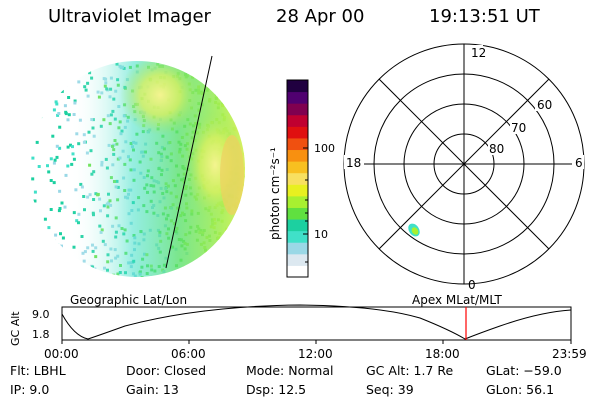  I want to click on colorbar-units-label: photon cm⁻²s⁻¹, so click(275, 193).